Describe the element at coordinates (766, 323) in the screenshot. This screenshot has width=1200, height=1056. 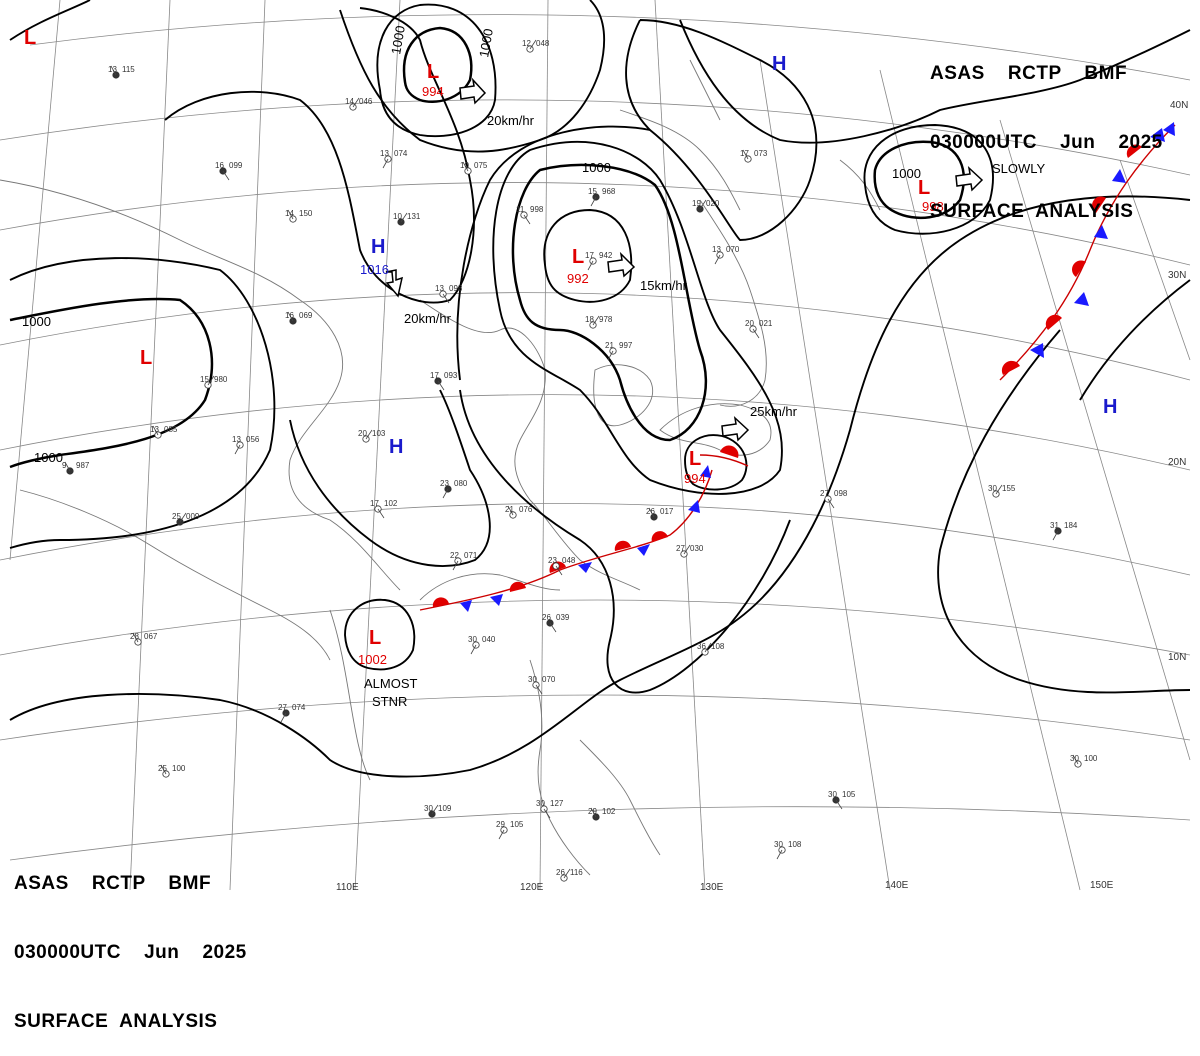
I see `station-pressure: 021` at that location.